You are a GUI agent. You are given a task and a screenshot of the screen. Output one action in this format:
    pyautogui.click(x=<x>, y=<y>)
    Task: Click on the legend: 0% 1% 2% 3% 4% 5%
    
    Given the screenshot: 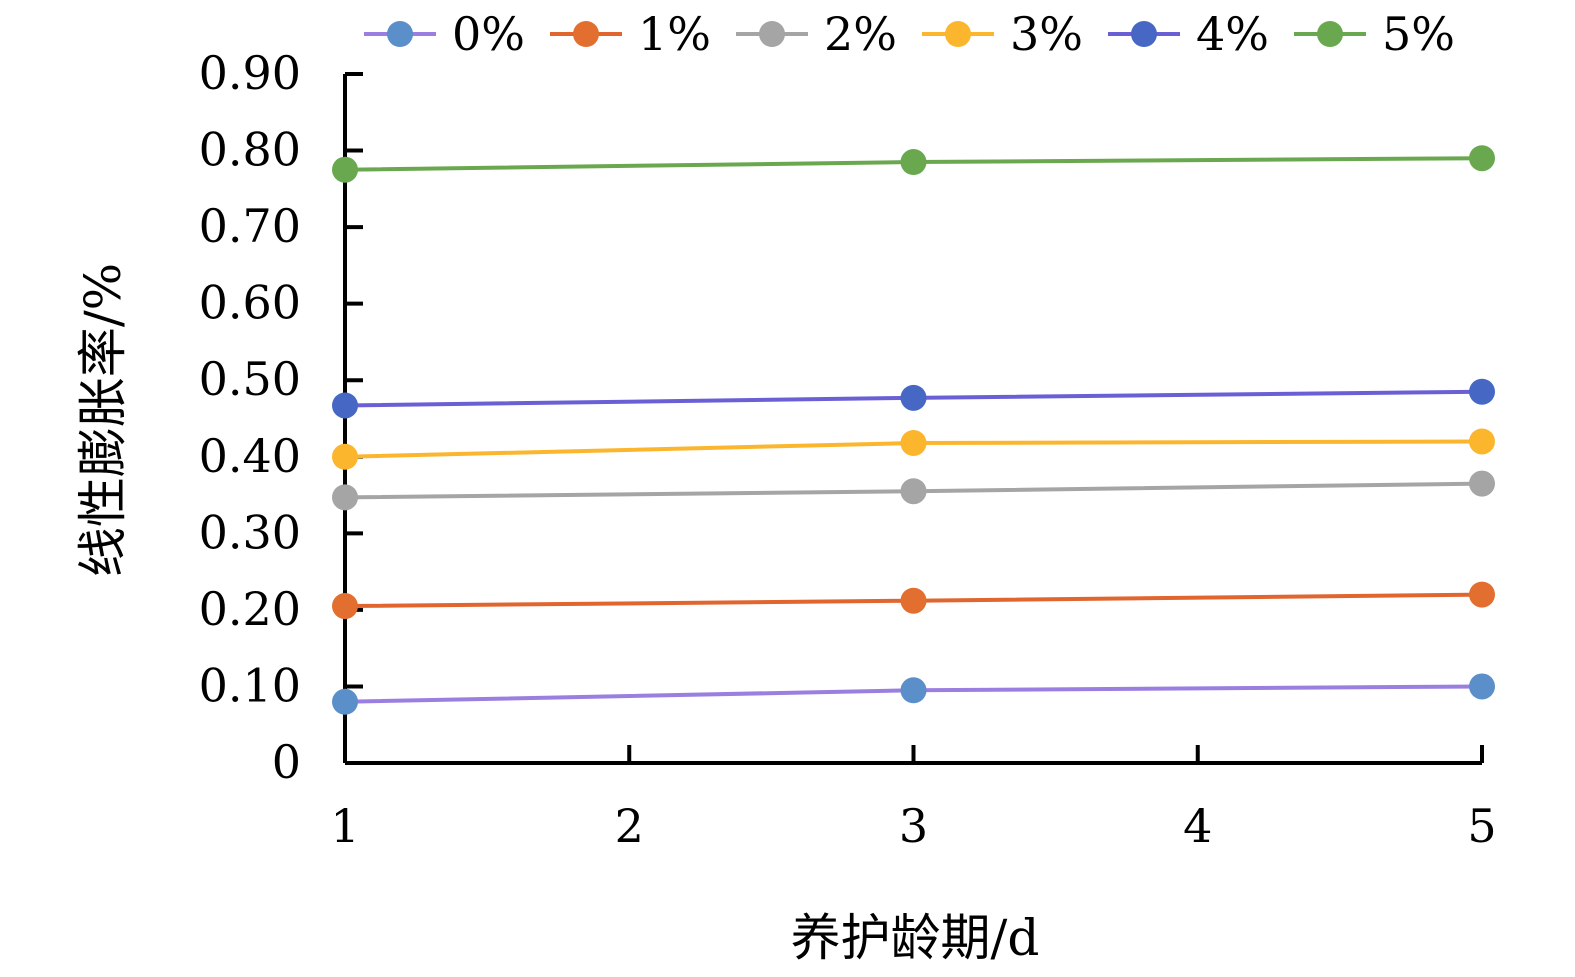 What is the action you would take?
    pyautogui.click(x=909, y=34)
    